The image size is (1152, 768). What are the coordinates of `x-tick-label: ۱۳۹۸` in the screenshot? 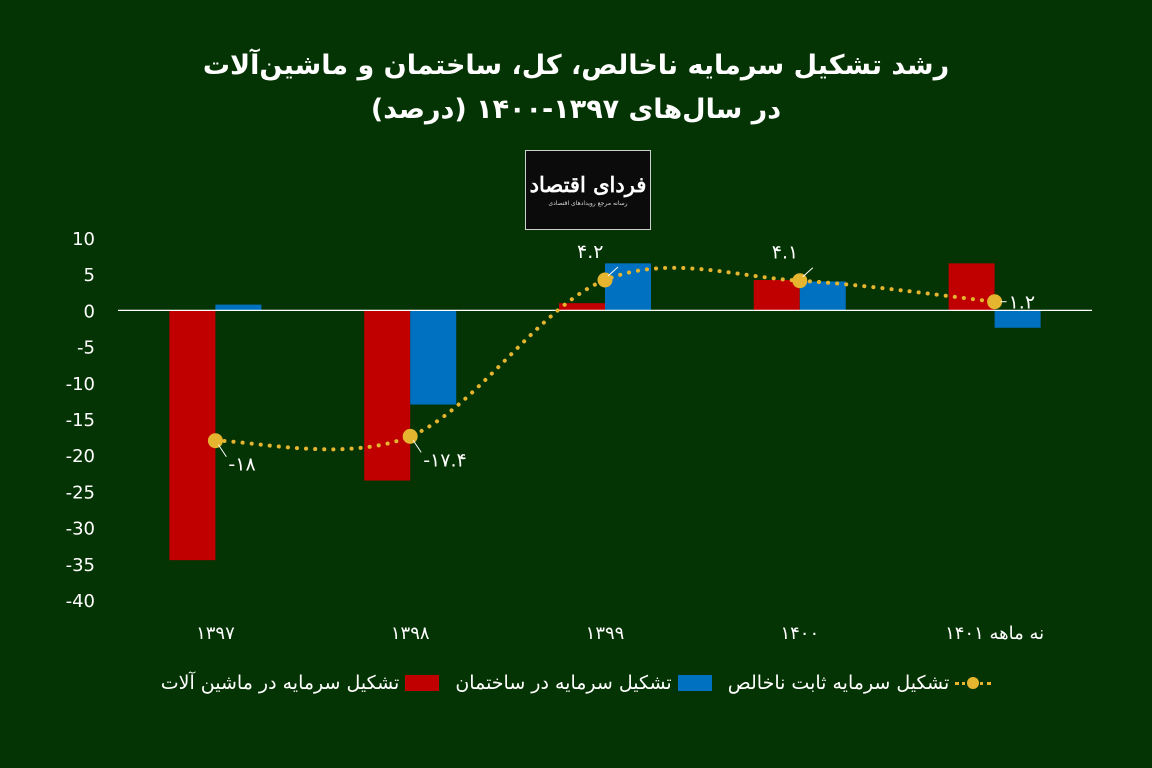 It's located at (410, 633).